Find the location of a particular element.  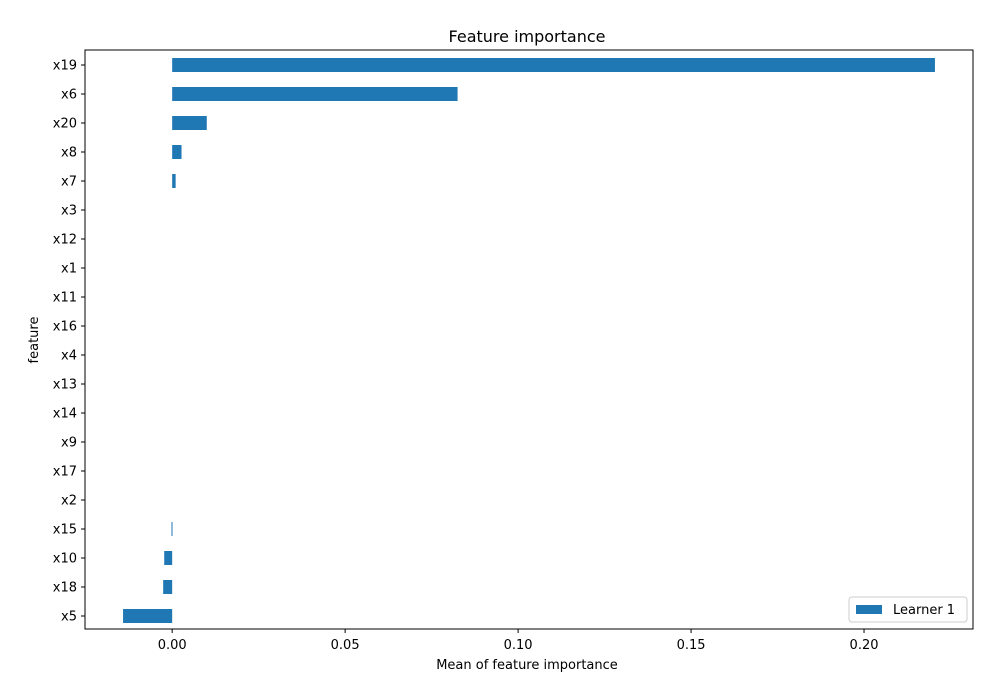

y-tick-label: x13 is located at coordinates (65, 385).